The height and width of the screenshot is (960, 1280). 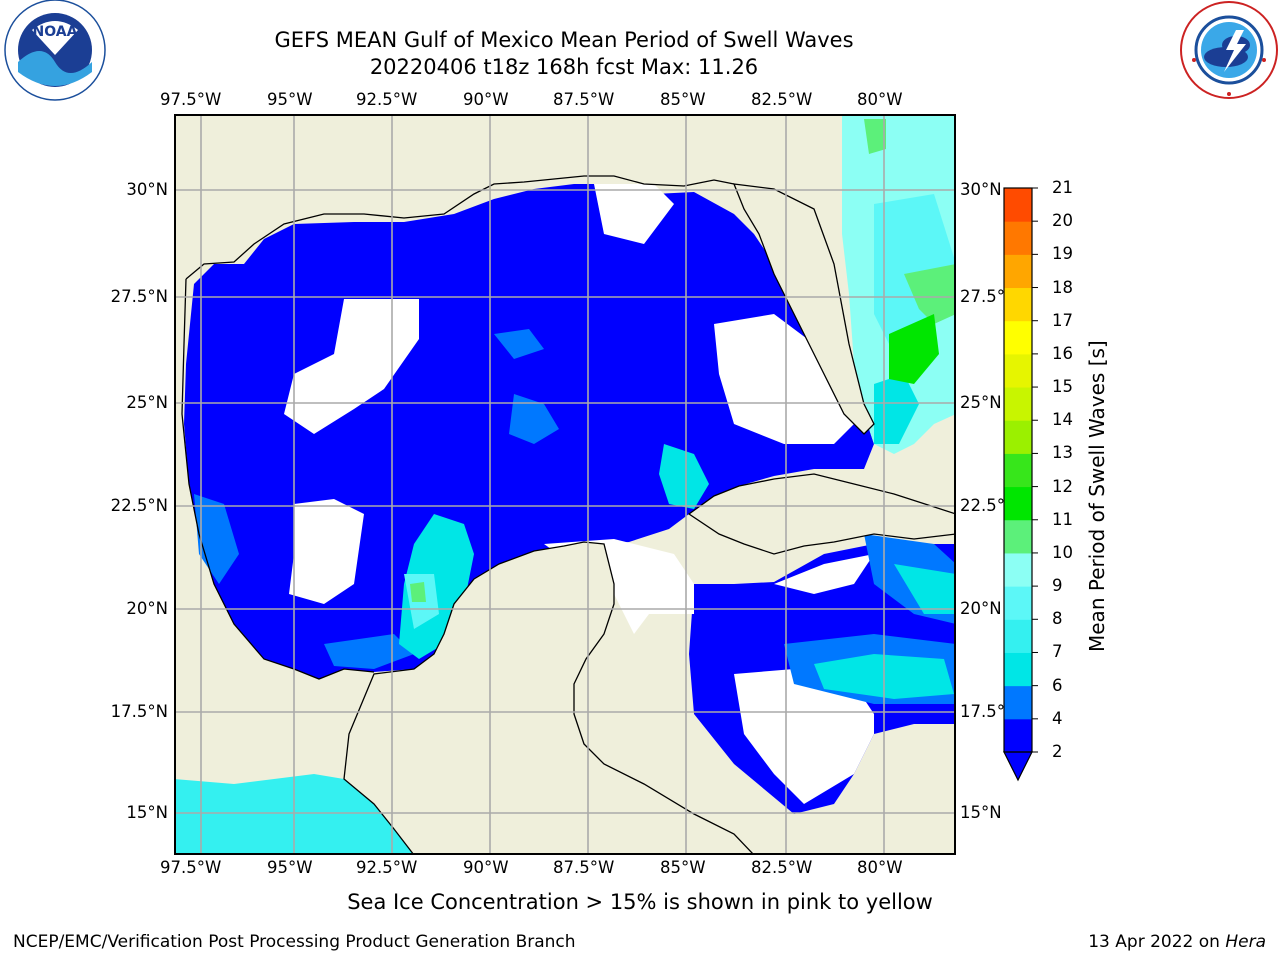 I want to click on zone-n, so click(x=418, y=592).